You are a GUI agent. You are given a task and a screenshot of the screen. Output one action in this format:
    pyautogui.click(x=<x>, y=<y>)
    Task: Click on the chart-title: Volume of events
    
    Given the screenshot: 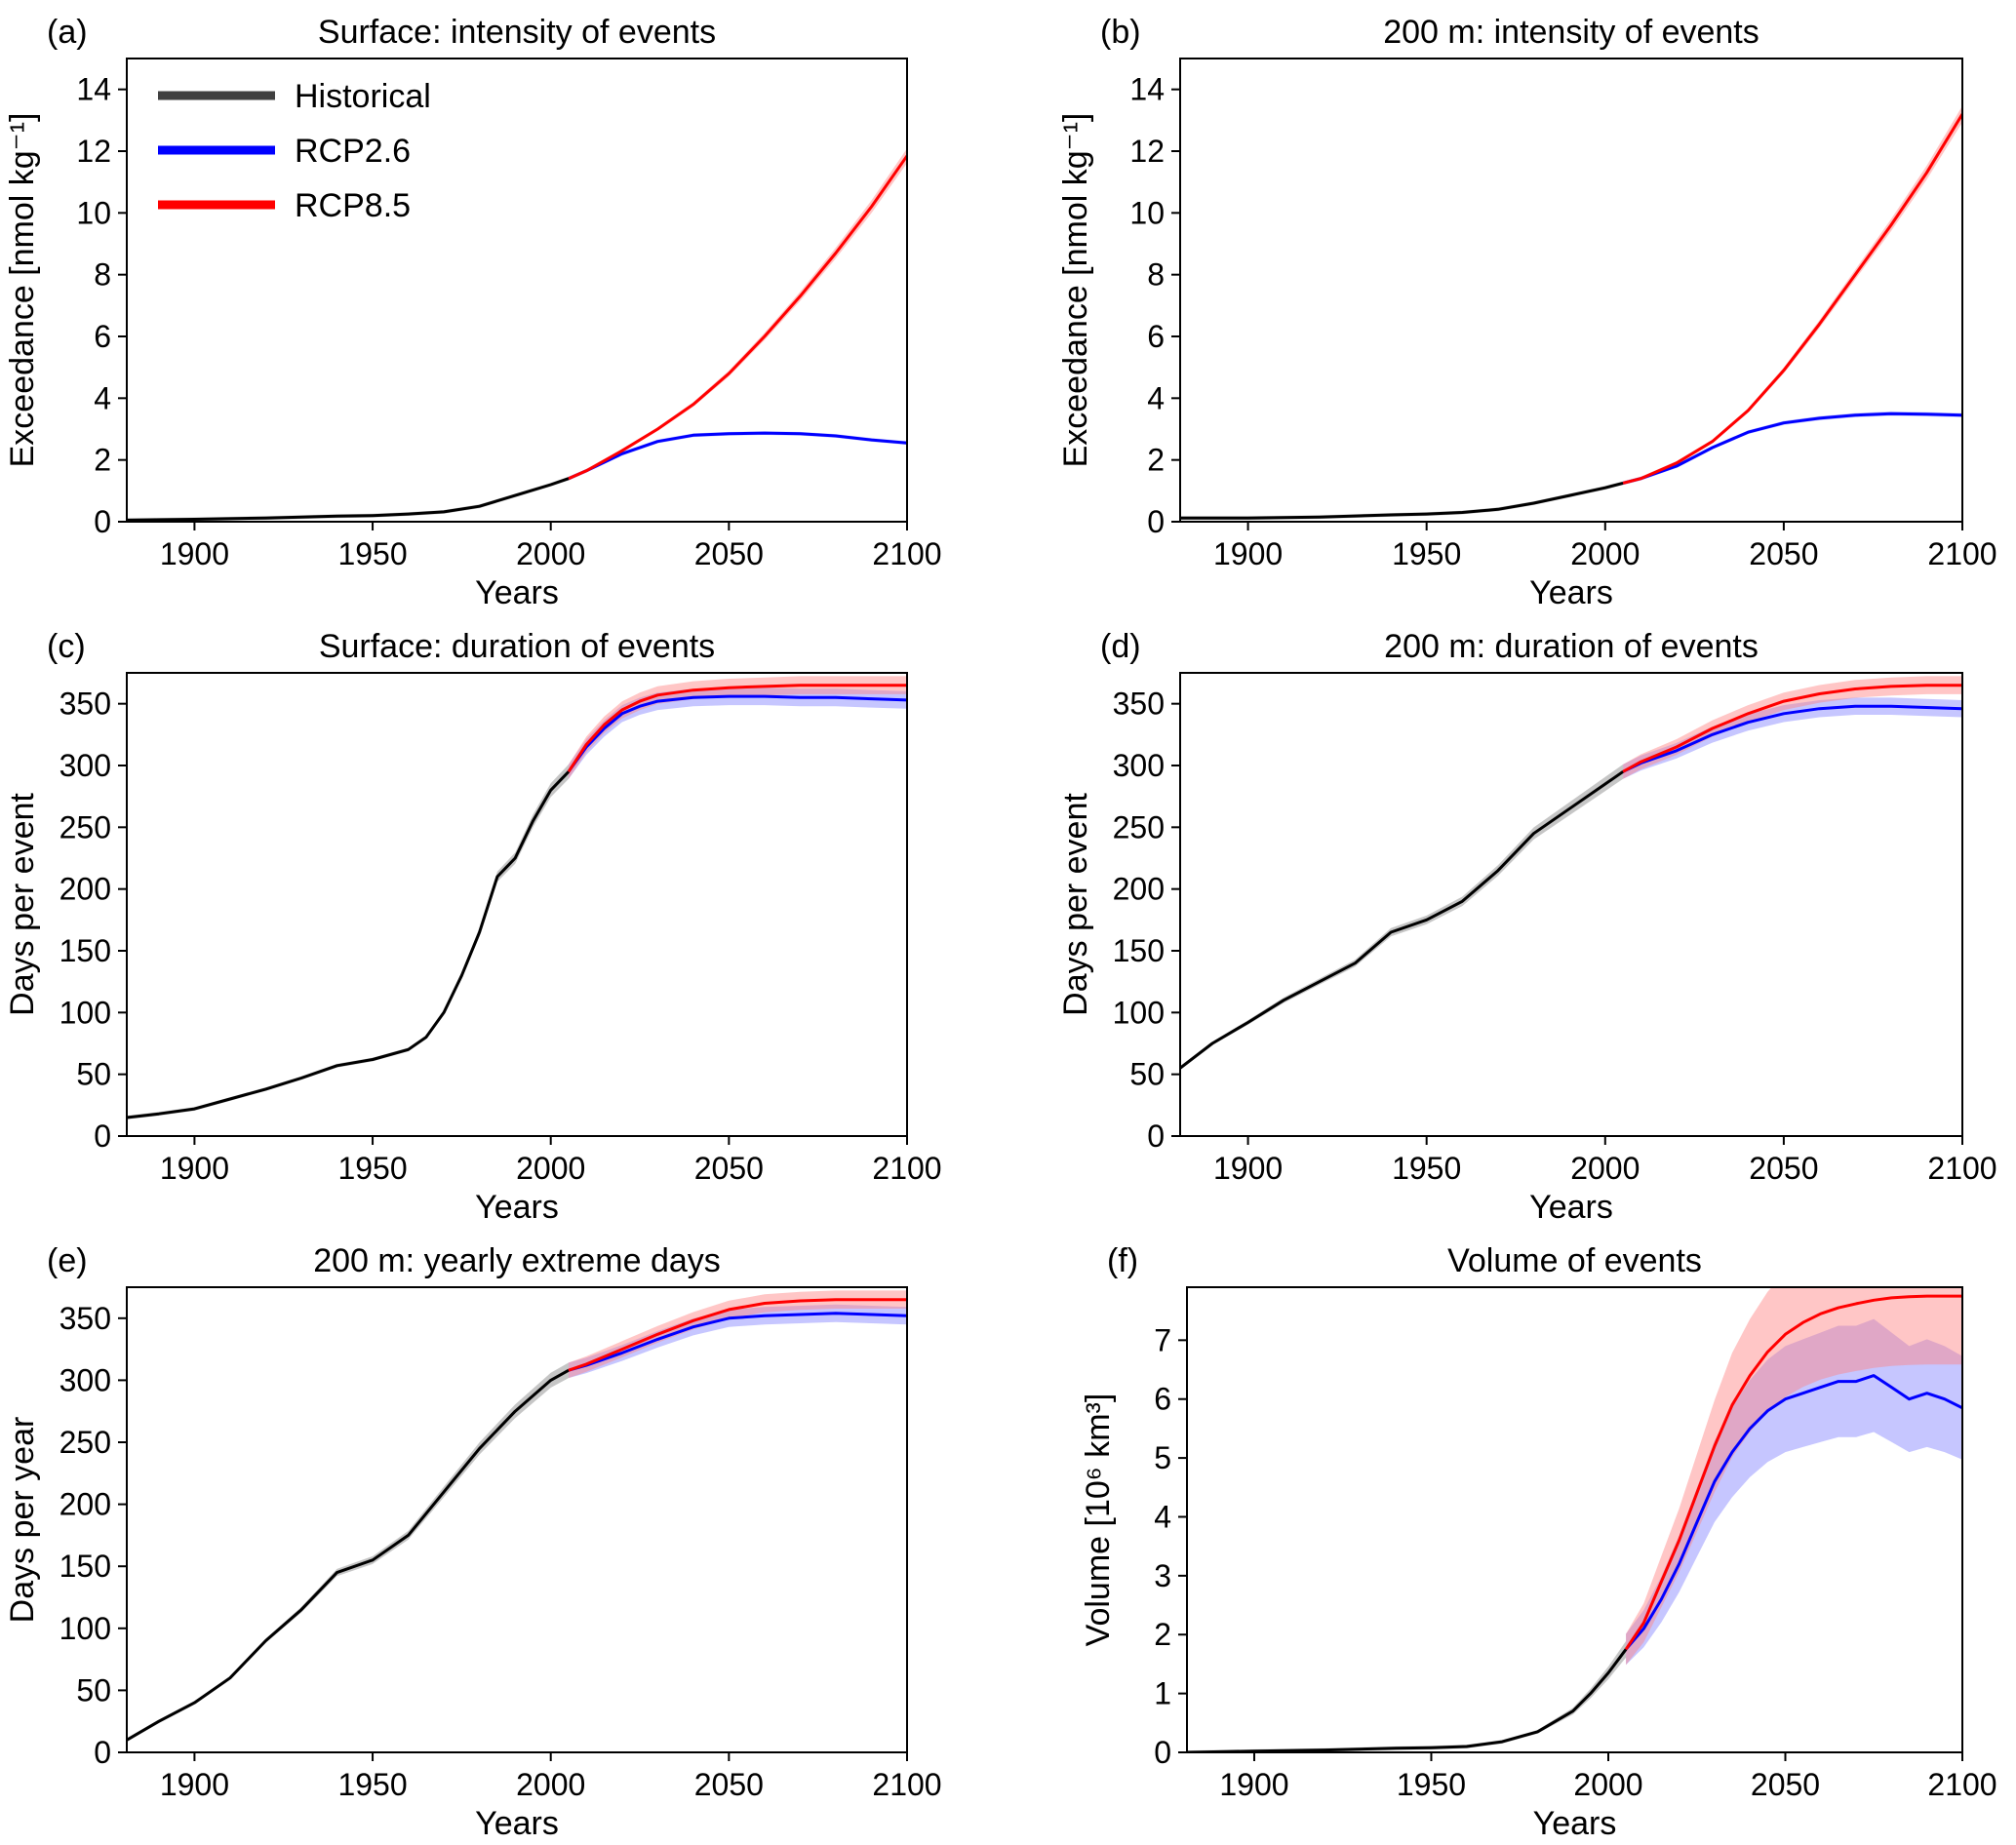 What is the action you would take?
    pyautogui.click(x=1574, y=1261)
    